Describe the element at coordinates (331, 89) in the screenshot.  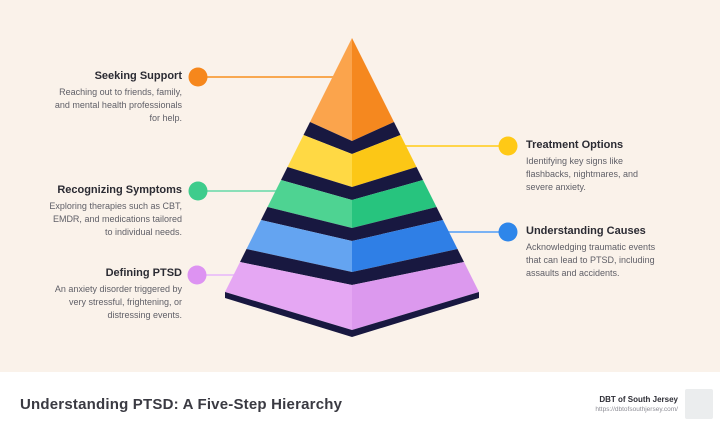
I see `tier1-face-left` at that location.